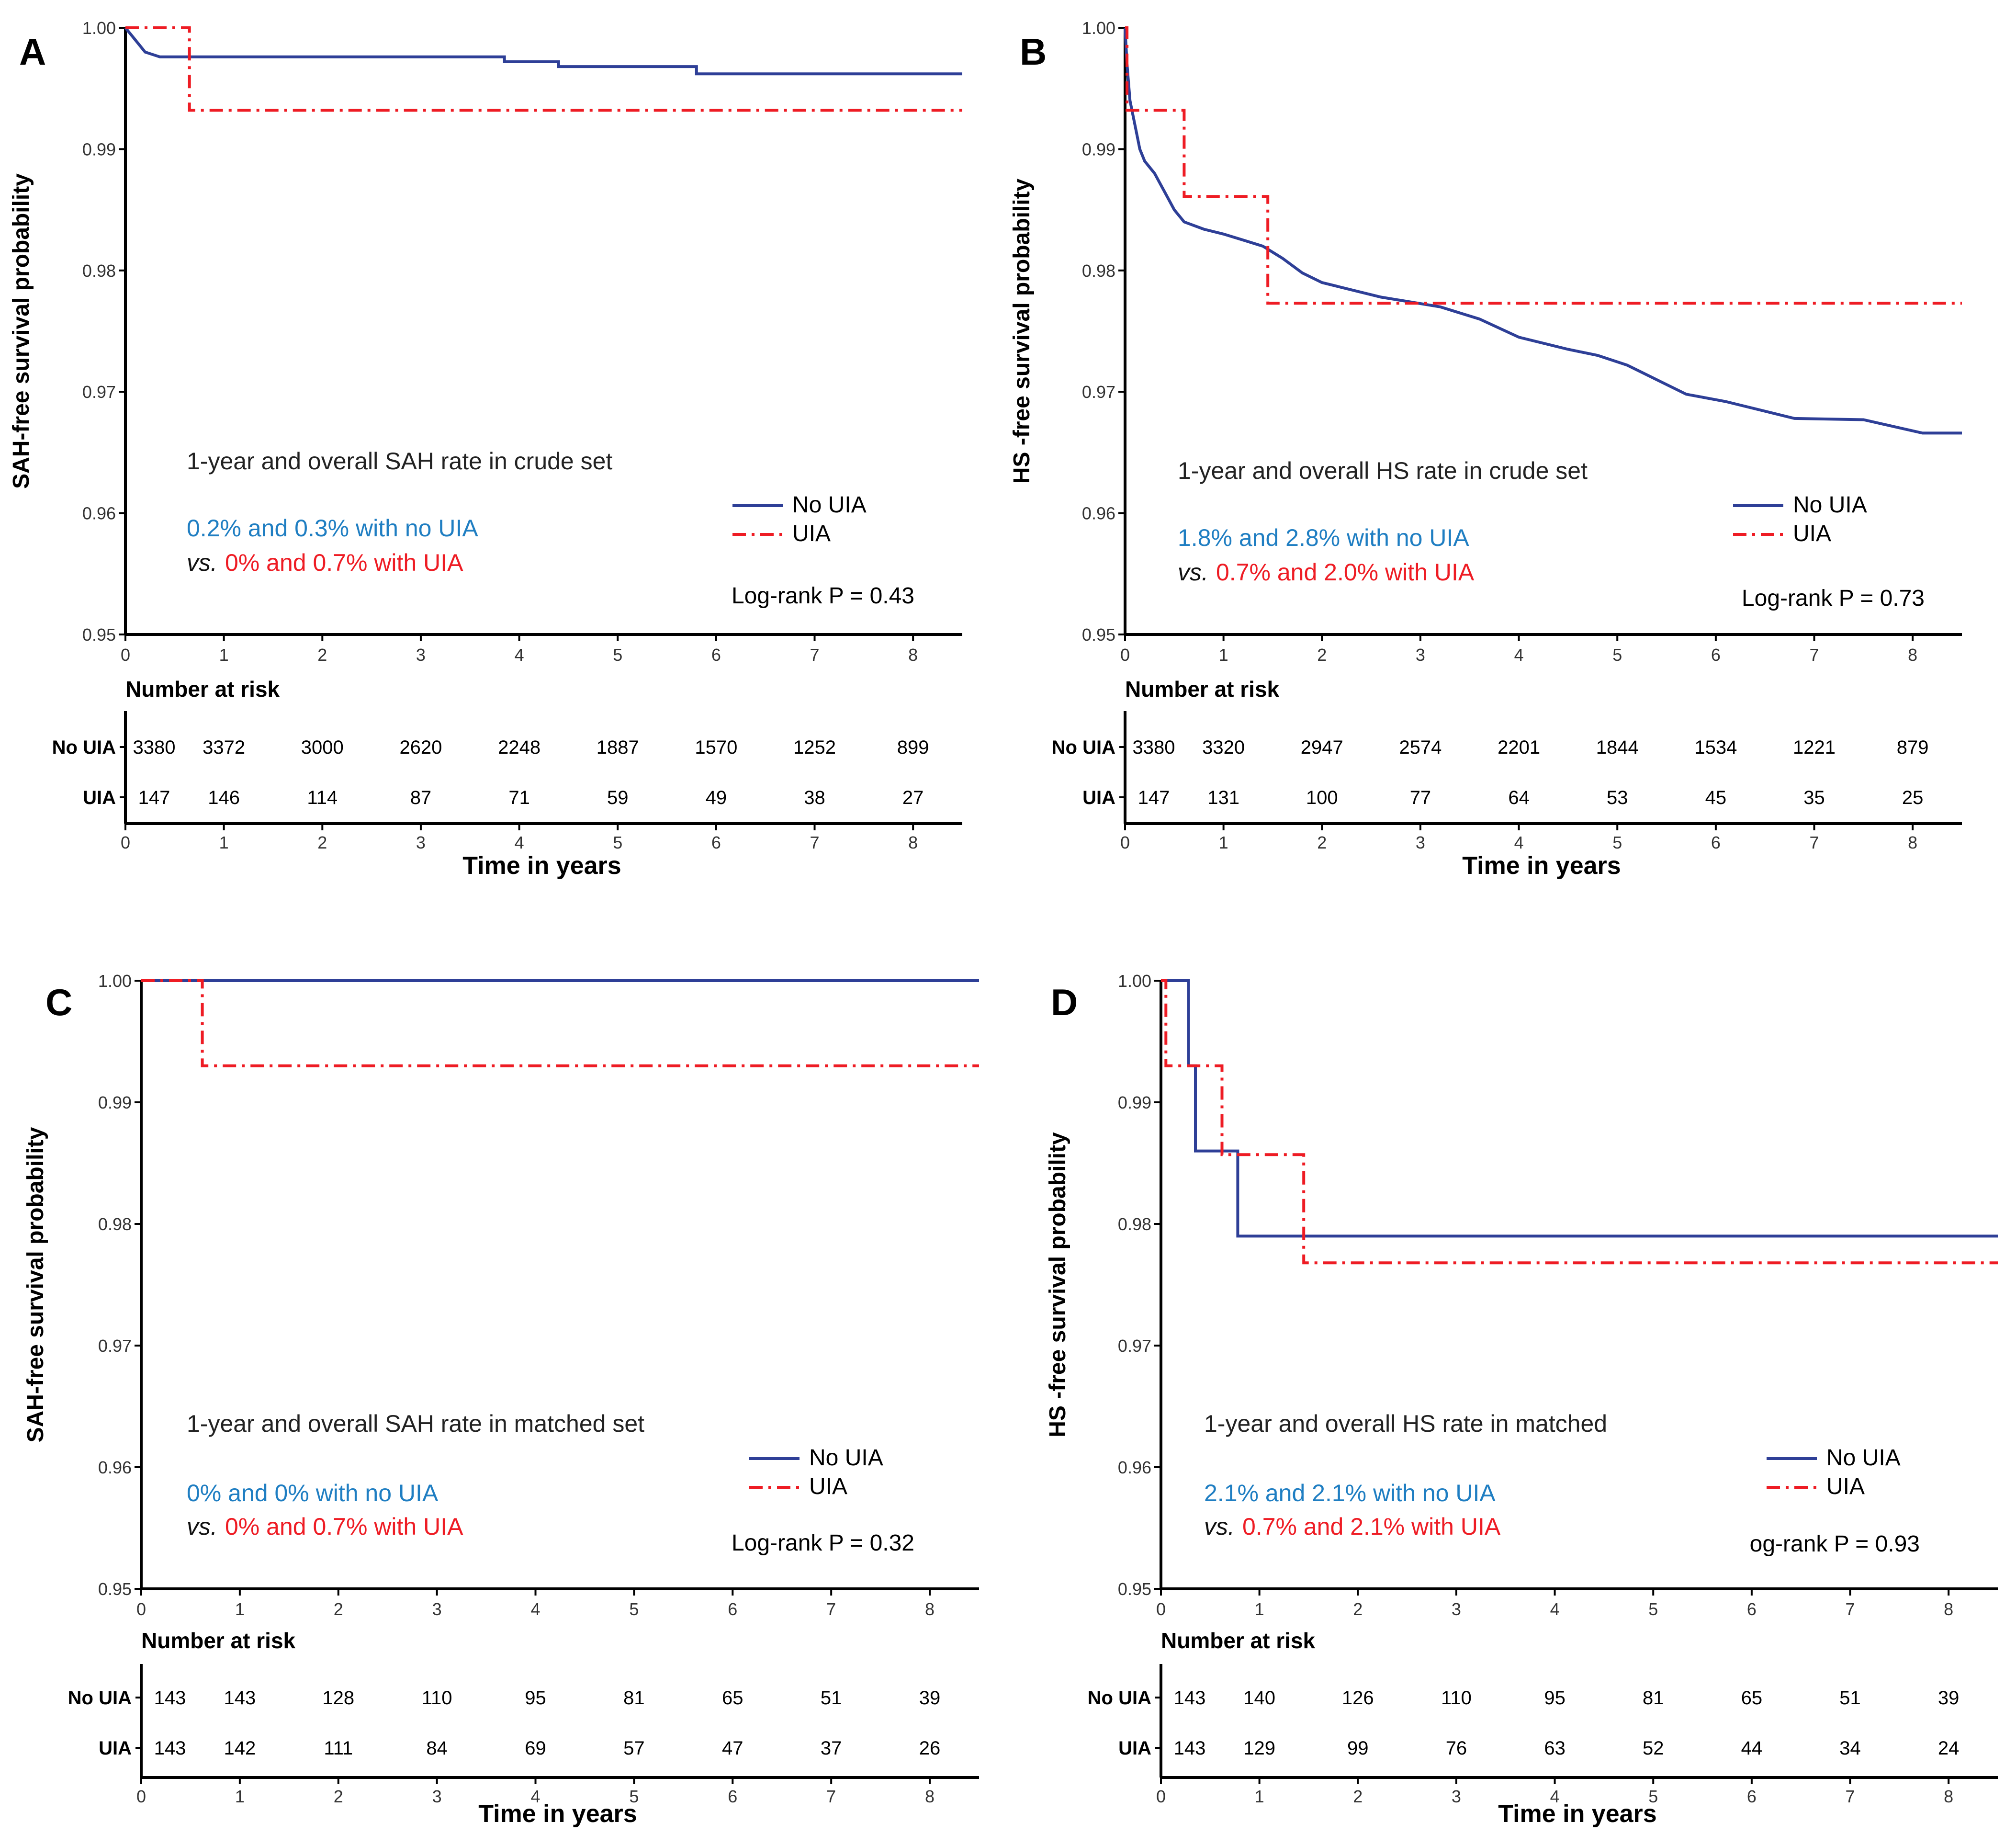  I want to click on annotation-no-uia: 0.2% and 0.3% with no UIA, so click(332, 528).